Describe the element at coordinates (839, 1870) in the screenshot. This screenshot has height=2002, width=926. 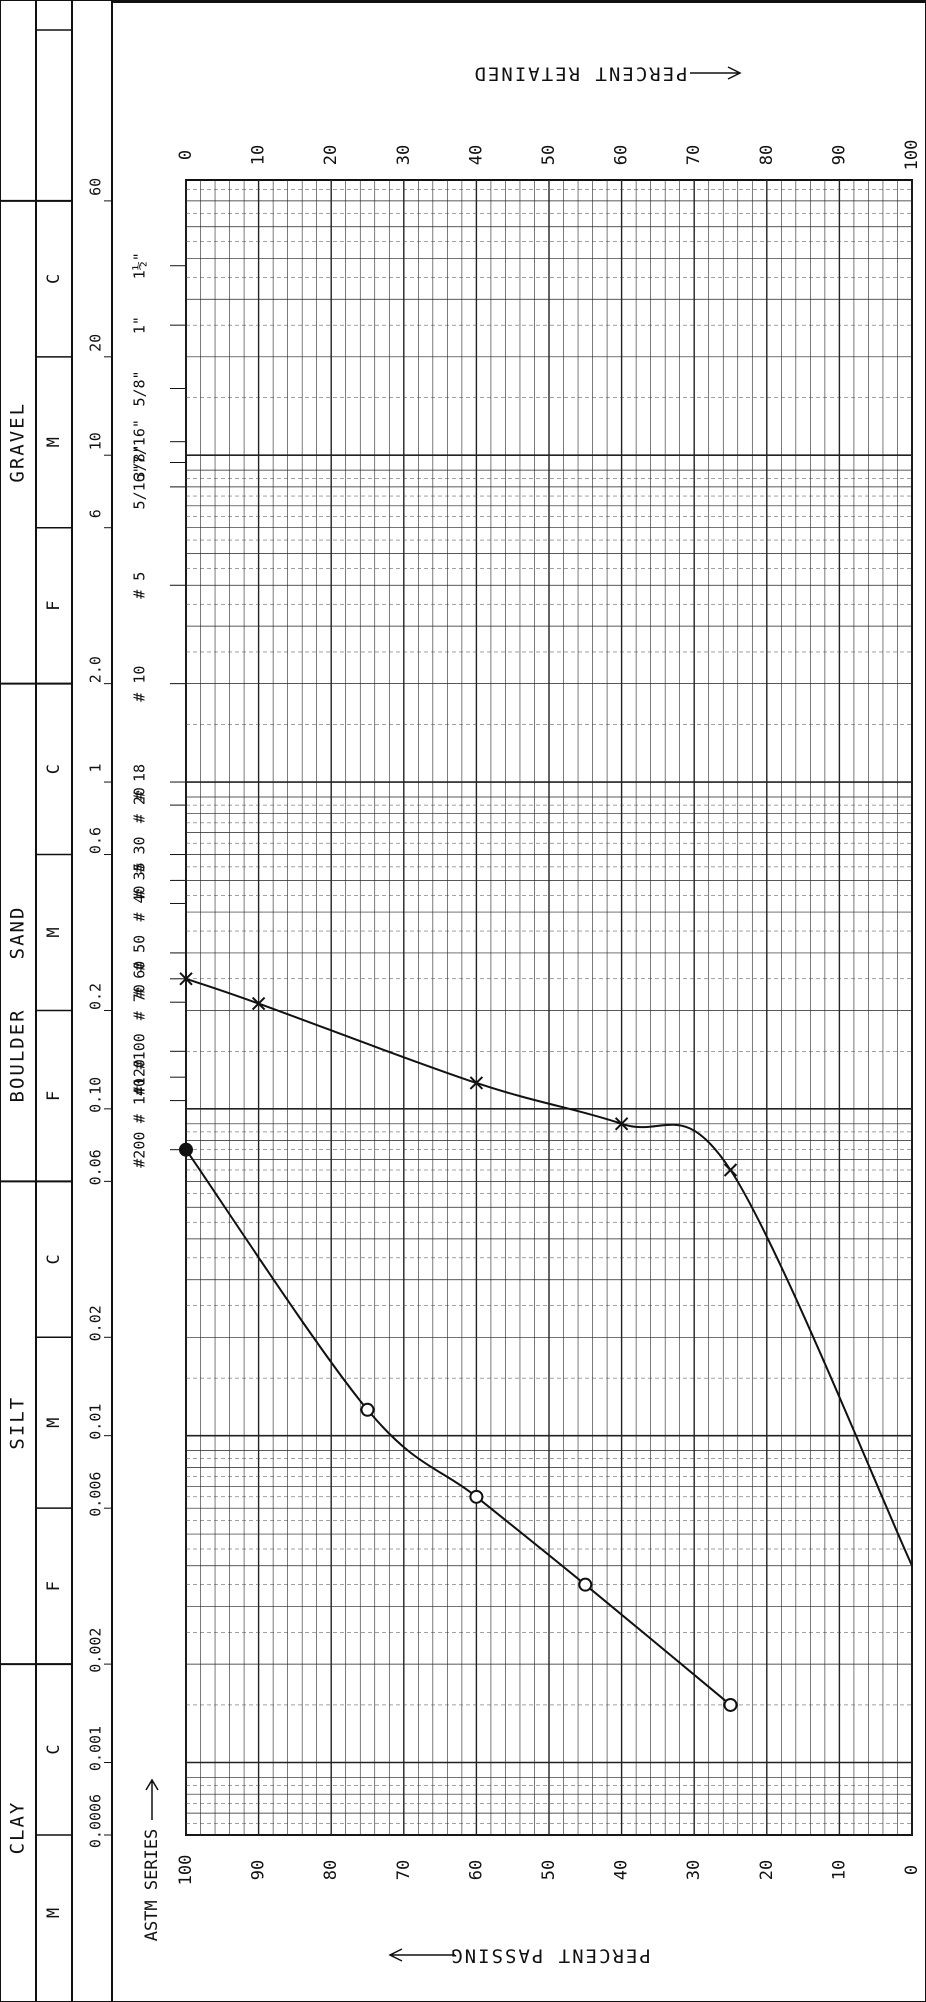
I see `passing-tick-label: 10` at that location.